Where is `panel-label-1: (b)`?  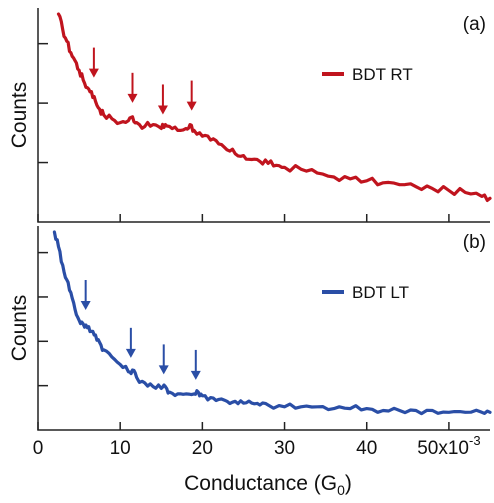
panel-label-1: (b) is located at coordinates (474, 242).